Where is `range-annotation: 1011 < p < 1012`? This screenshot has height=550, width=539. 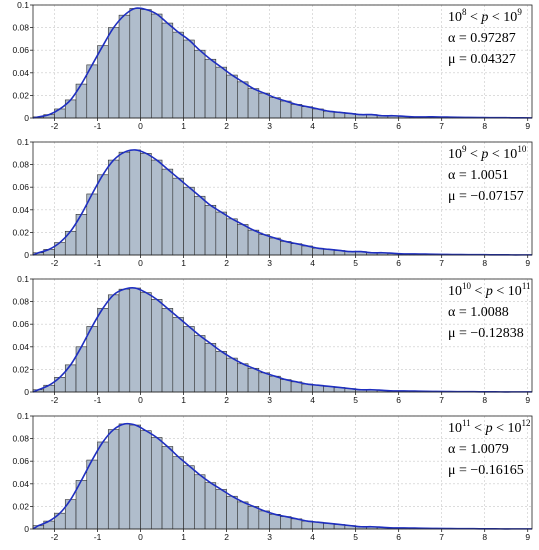 range-annotation: 1011 < p < 1012 is located at coordinates (489, 427).